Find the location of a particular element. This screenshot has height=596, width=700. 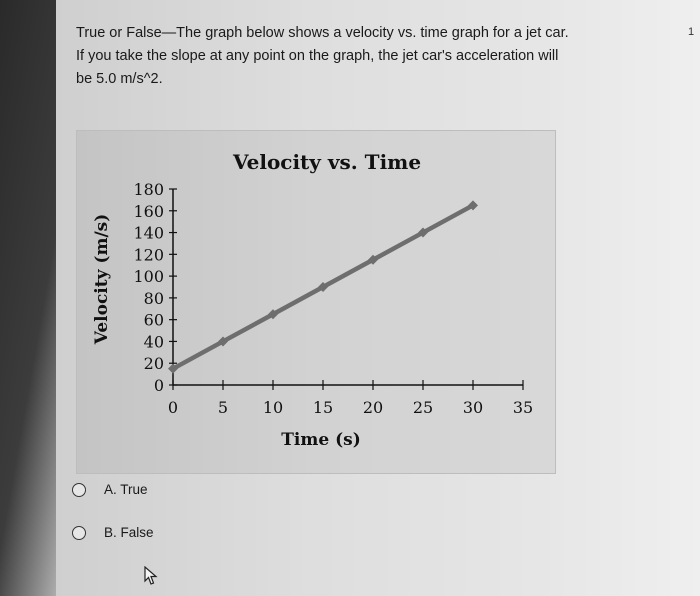

mouse-pointer-icon is located at coordinates (151, 575).